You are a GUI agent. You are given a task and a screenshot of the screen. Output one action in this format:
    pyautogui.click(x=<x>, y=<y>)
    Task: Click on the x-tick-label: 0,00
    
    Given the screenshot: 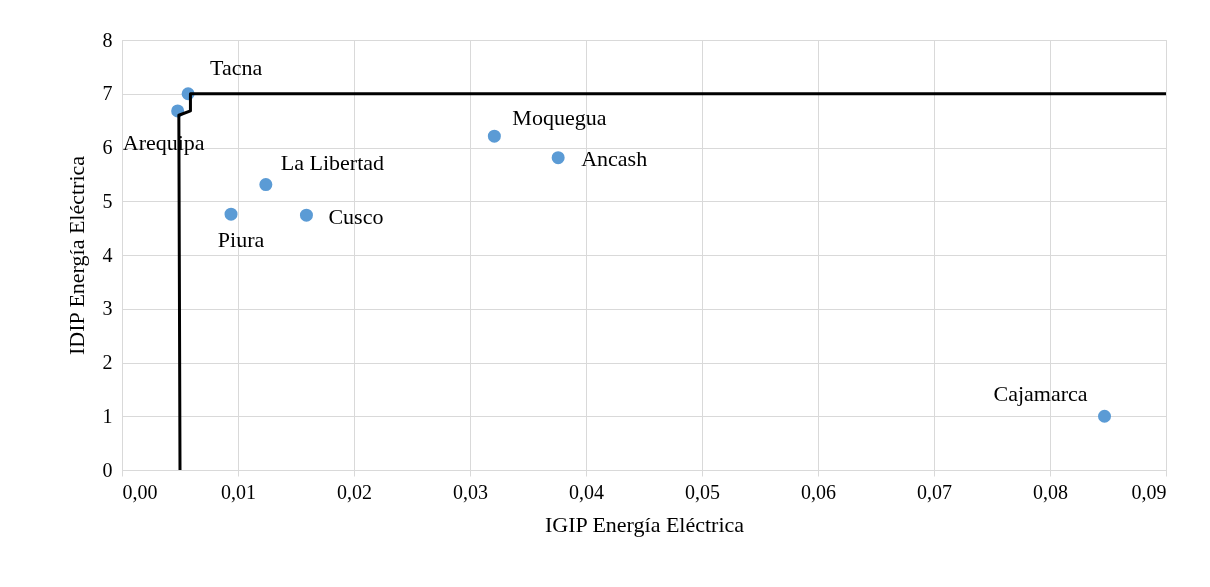 What is the action you would take?
    pyautogui.click(x=140, y=491)
    